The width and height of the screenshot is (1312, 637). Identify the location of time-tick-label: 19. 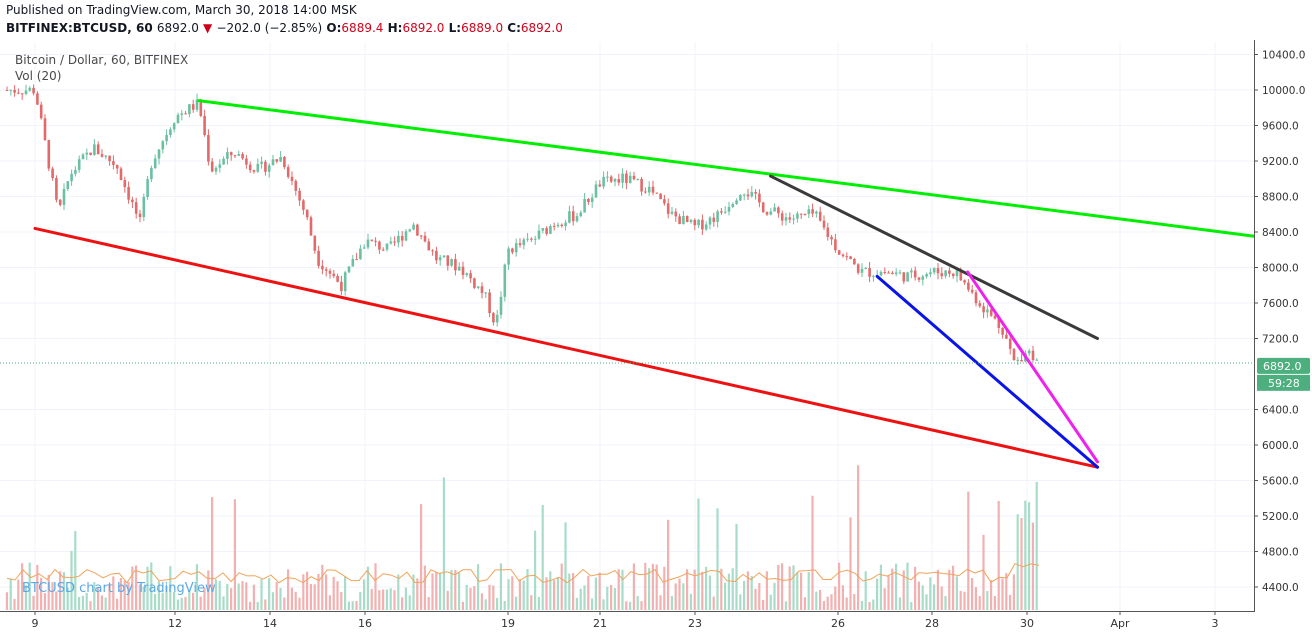
(508, 623).